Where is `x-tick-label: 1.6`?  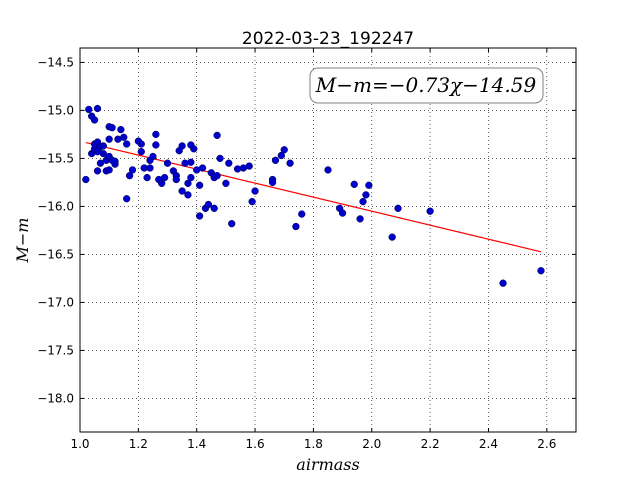 x-tick-label: 1.6 is located at coordinates (255, 444).